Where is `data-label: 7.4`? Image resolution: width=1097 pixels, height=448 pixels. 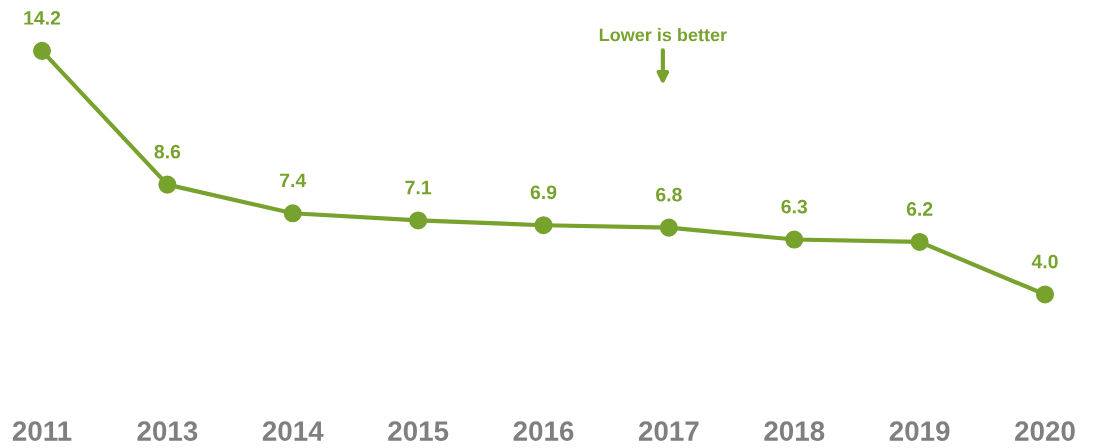
data-label: 7.4 is located at coordinates (293, 180).